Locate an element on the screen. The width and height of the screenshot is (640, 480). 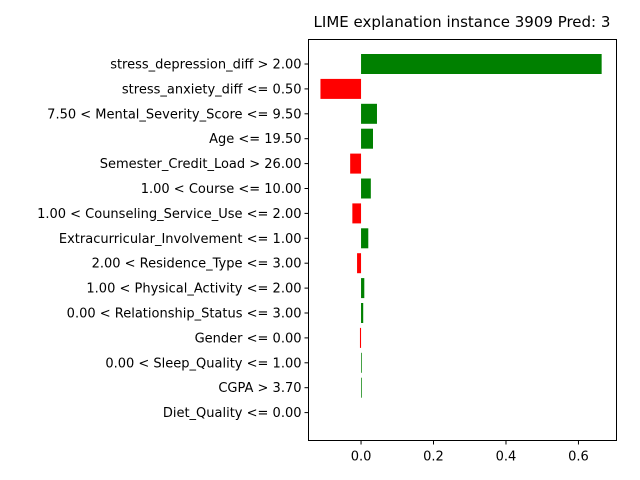
y-tick-label: CGPA > 3.70 is located at coordinates (259, 388).